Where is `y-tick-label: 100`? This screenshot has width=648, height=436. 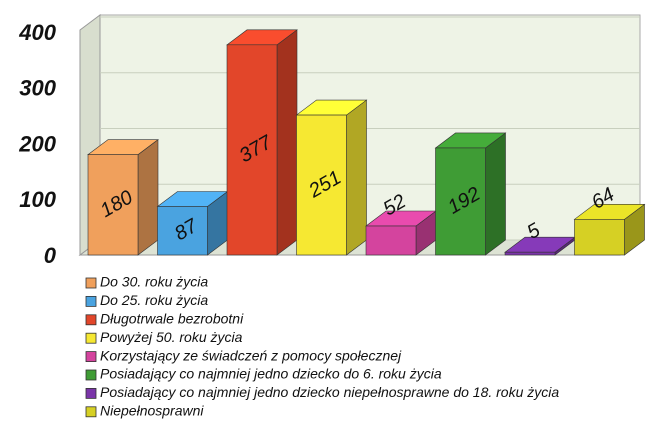
y-tick-label: 100 is located at coordinates (37, 199).